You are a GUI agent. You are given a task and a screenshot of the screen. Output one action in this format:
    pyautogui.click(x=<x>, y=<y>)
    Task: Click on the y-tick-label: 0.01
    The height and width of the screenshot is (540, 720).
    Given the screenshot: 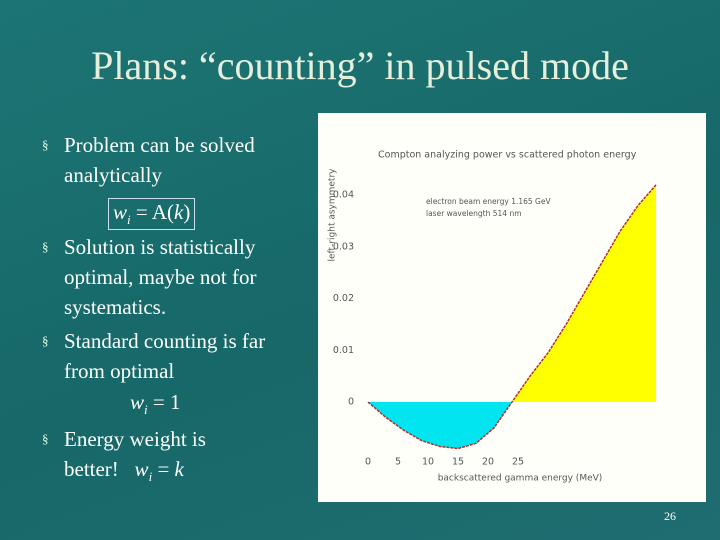 What is the action you would take?
    pyautogui.click(x=343, y=350)
    